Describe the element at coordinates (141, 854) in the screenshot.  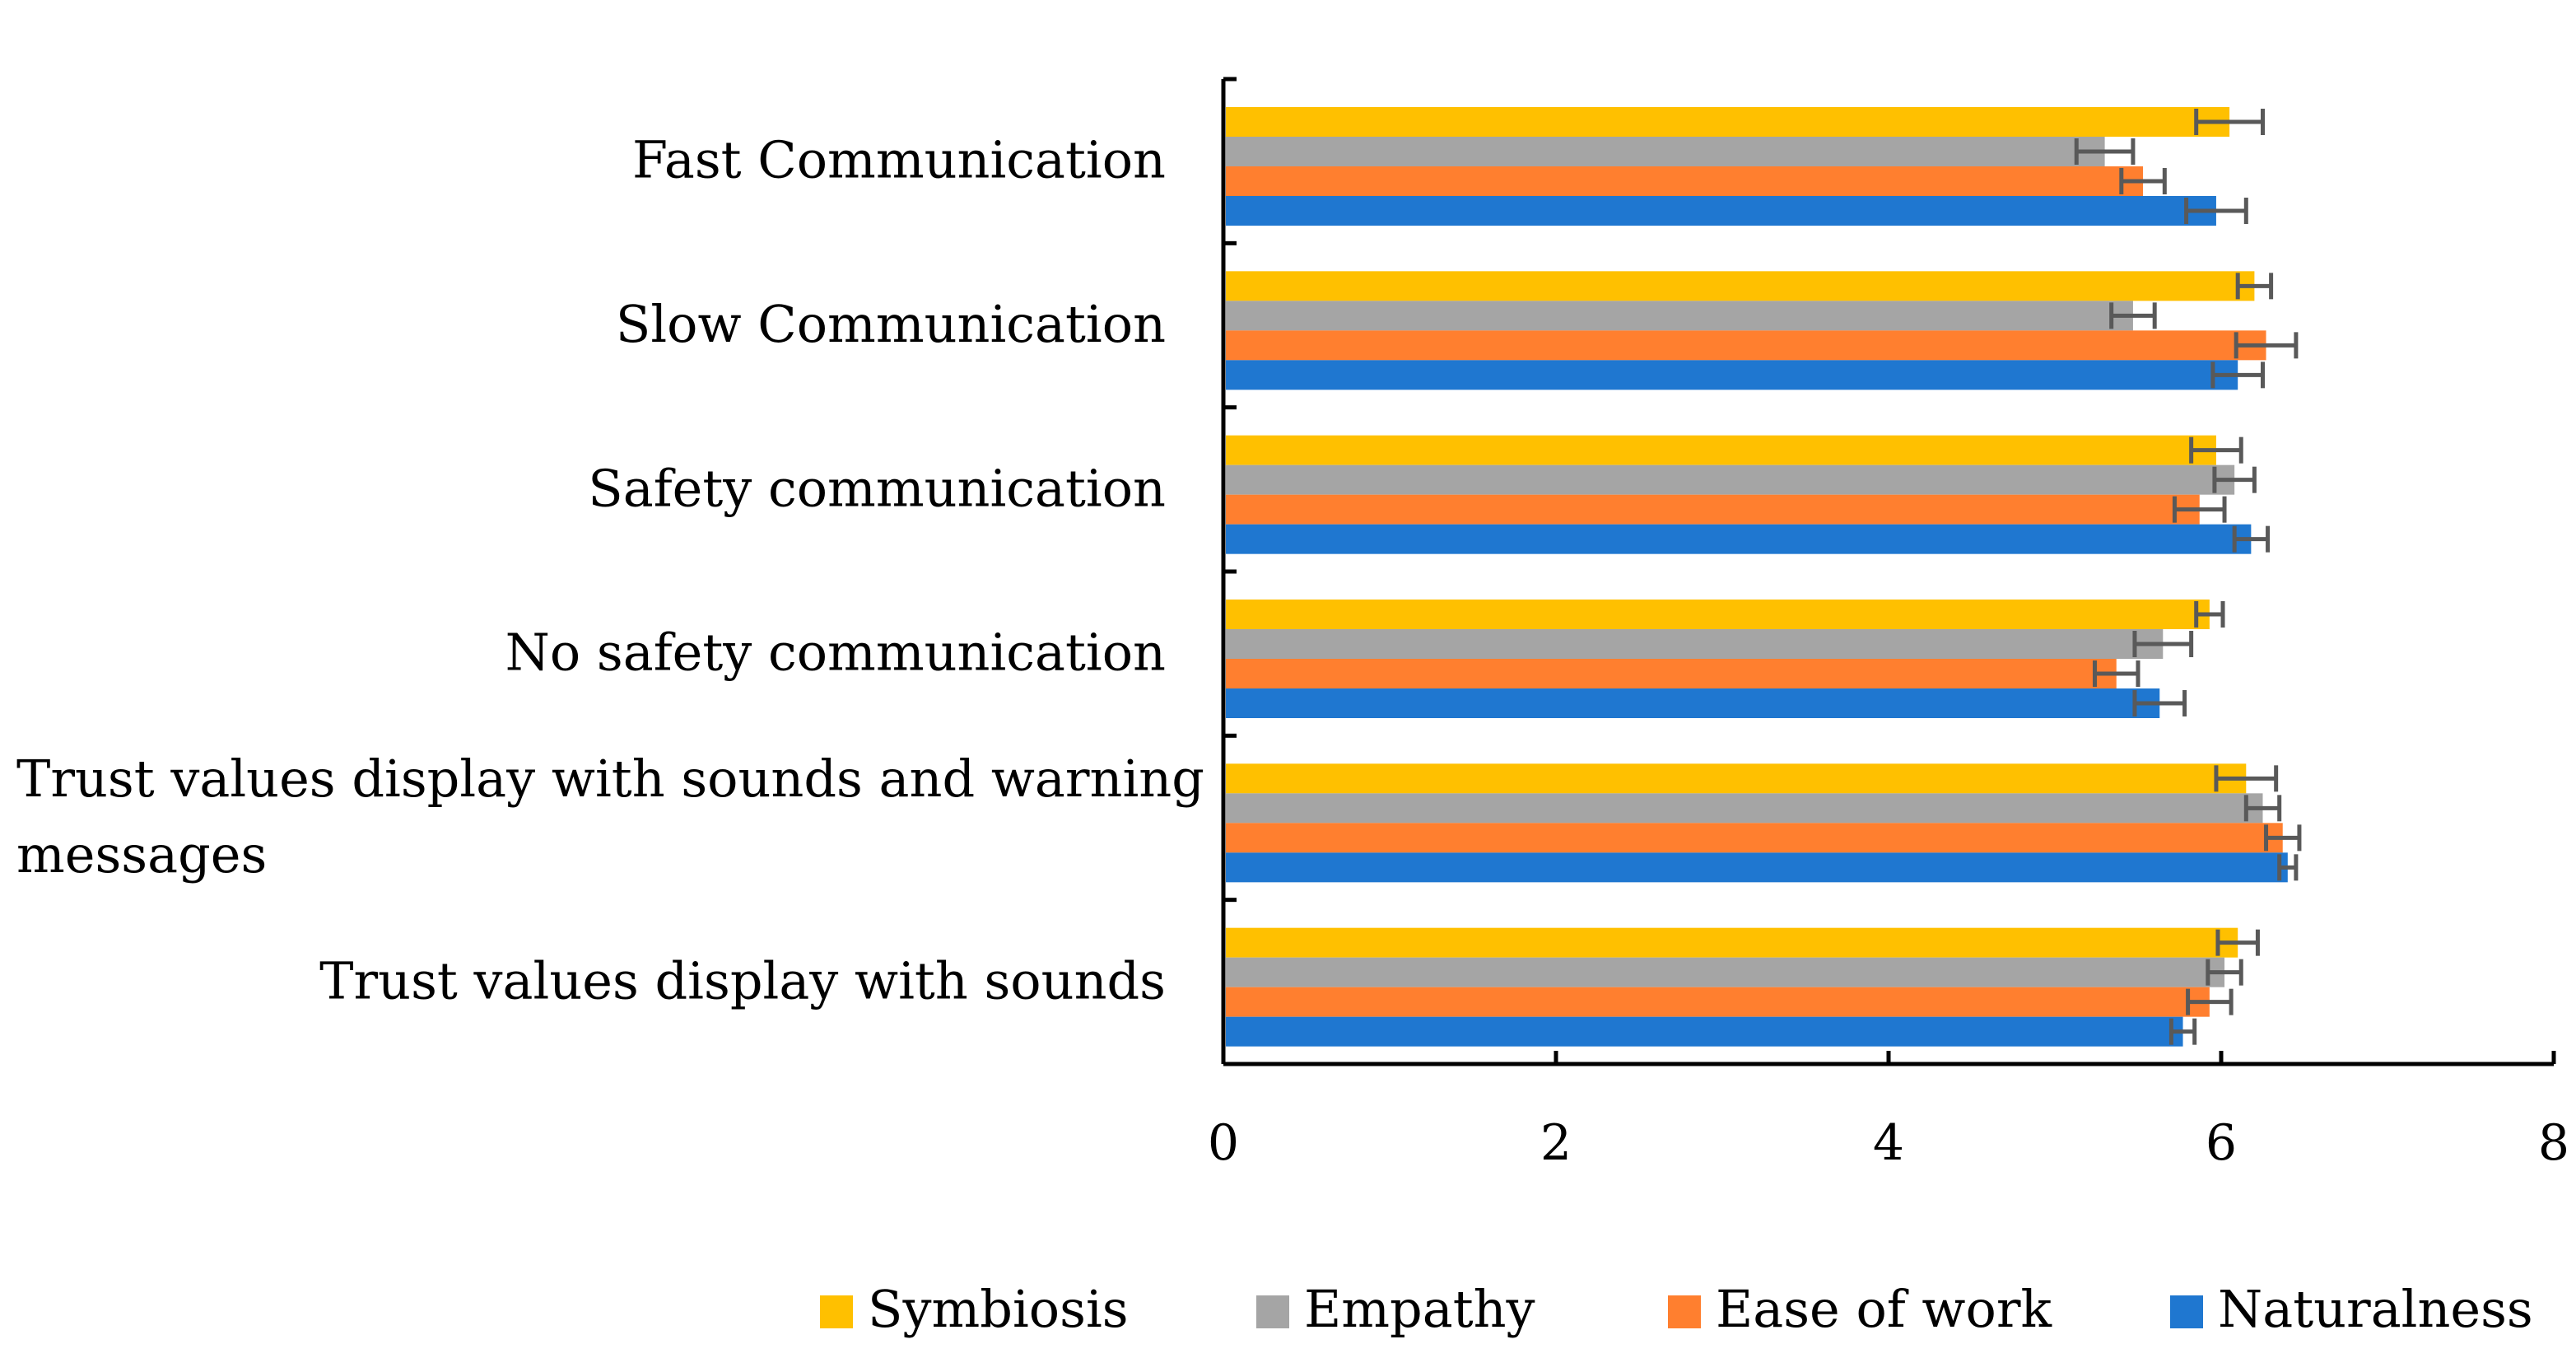
I see `category-label: messages` at that location.